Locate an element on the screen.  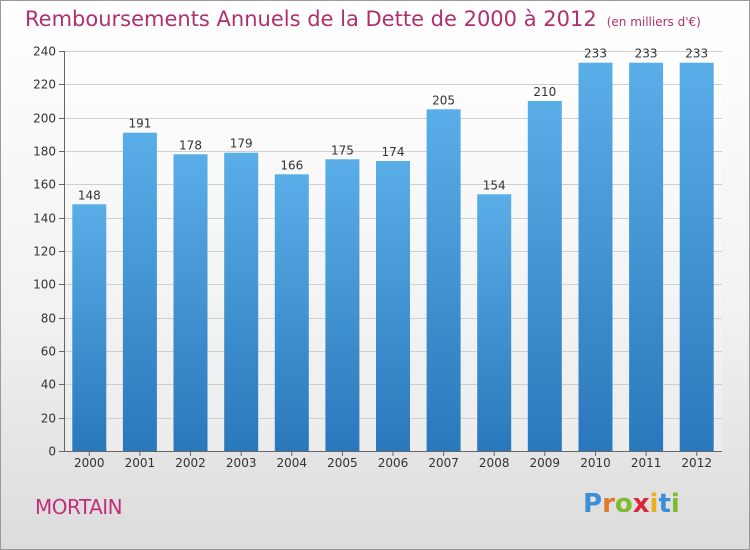
bar-2002 is located at coordinates (190, 303).